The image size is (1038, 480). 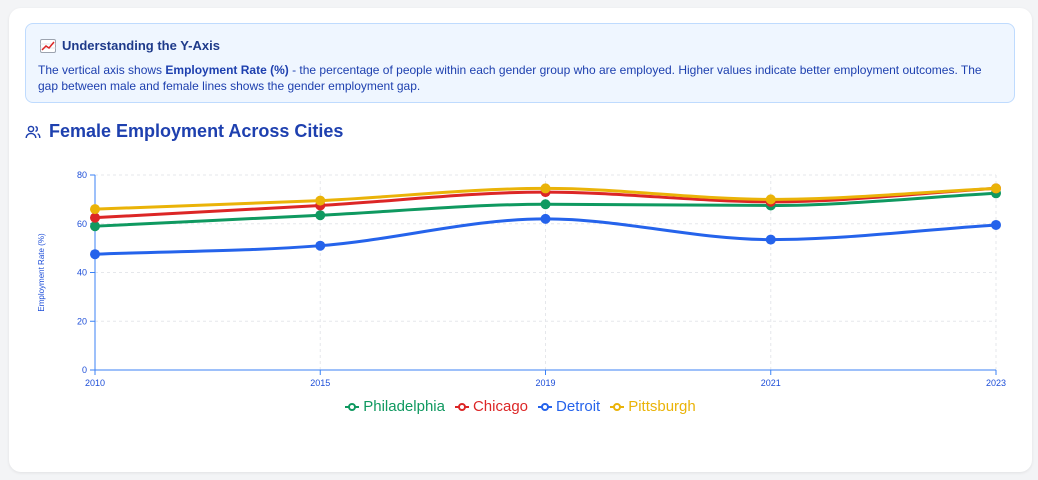 What do you see at coordinates (320, 383) in the screenshot?
I see `x-tick-label-1: 2015` at bounding box center [320, 383].